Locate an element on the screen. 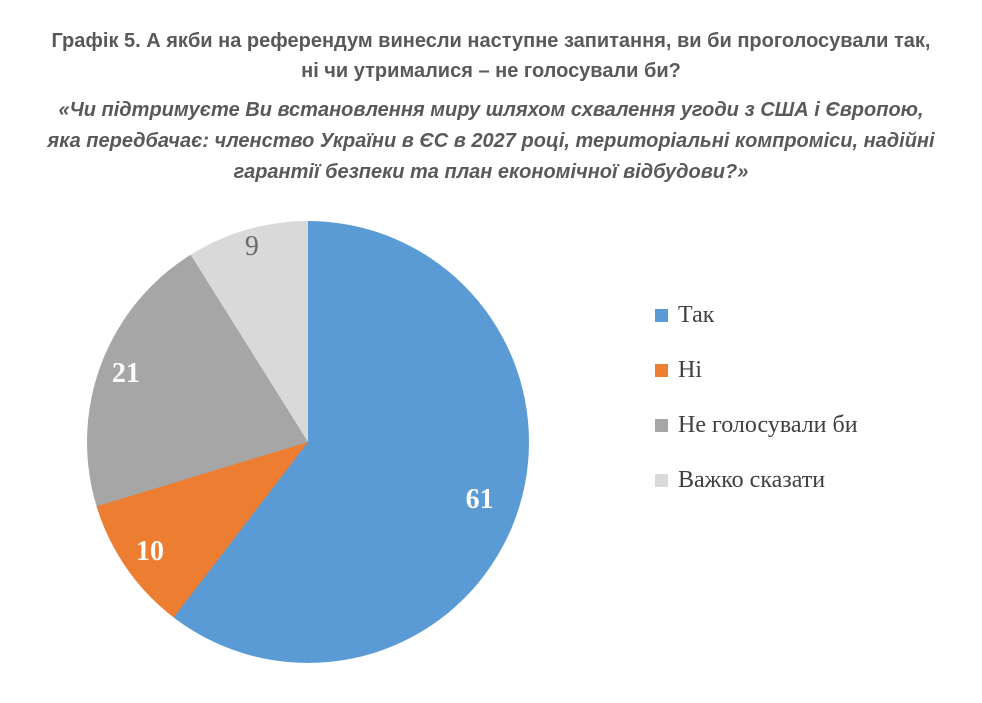  legend-swatch-hard-to-say is located at coordinates (661, 480).